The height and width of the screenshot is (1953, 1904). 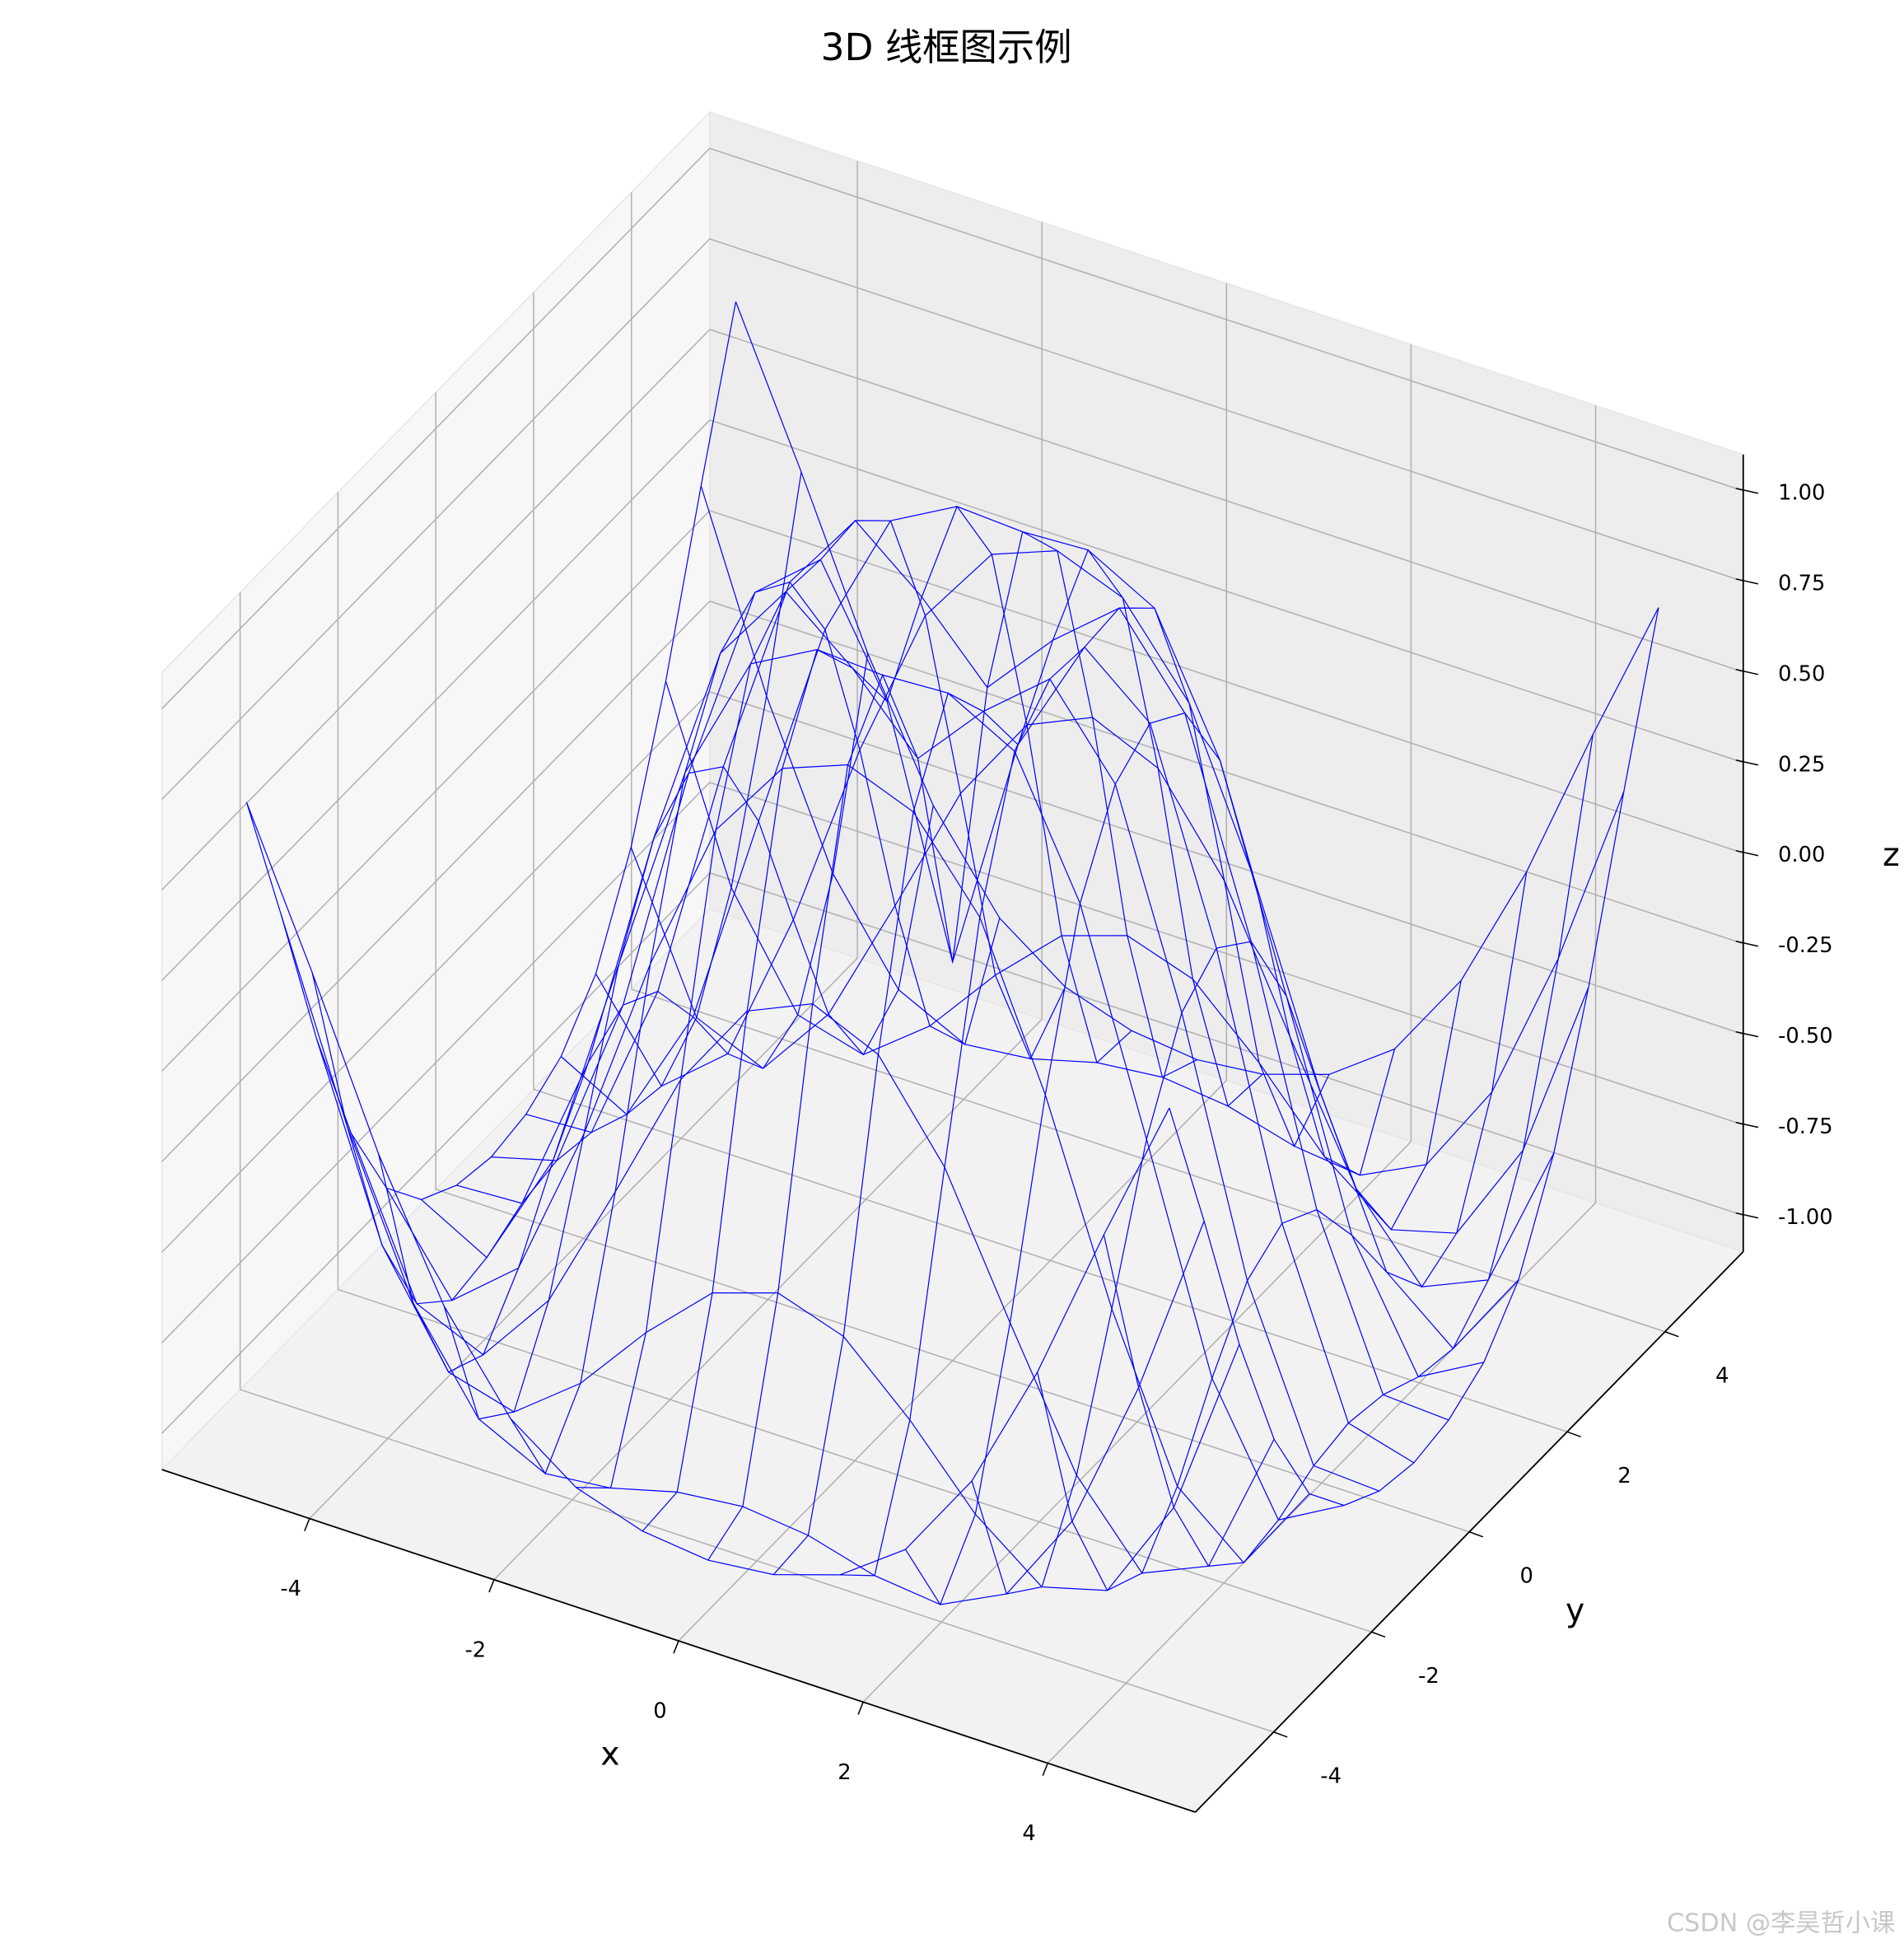 I want to click on y-axis-label: y, so click(x=1575, y=1611).